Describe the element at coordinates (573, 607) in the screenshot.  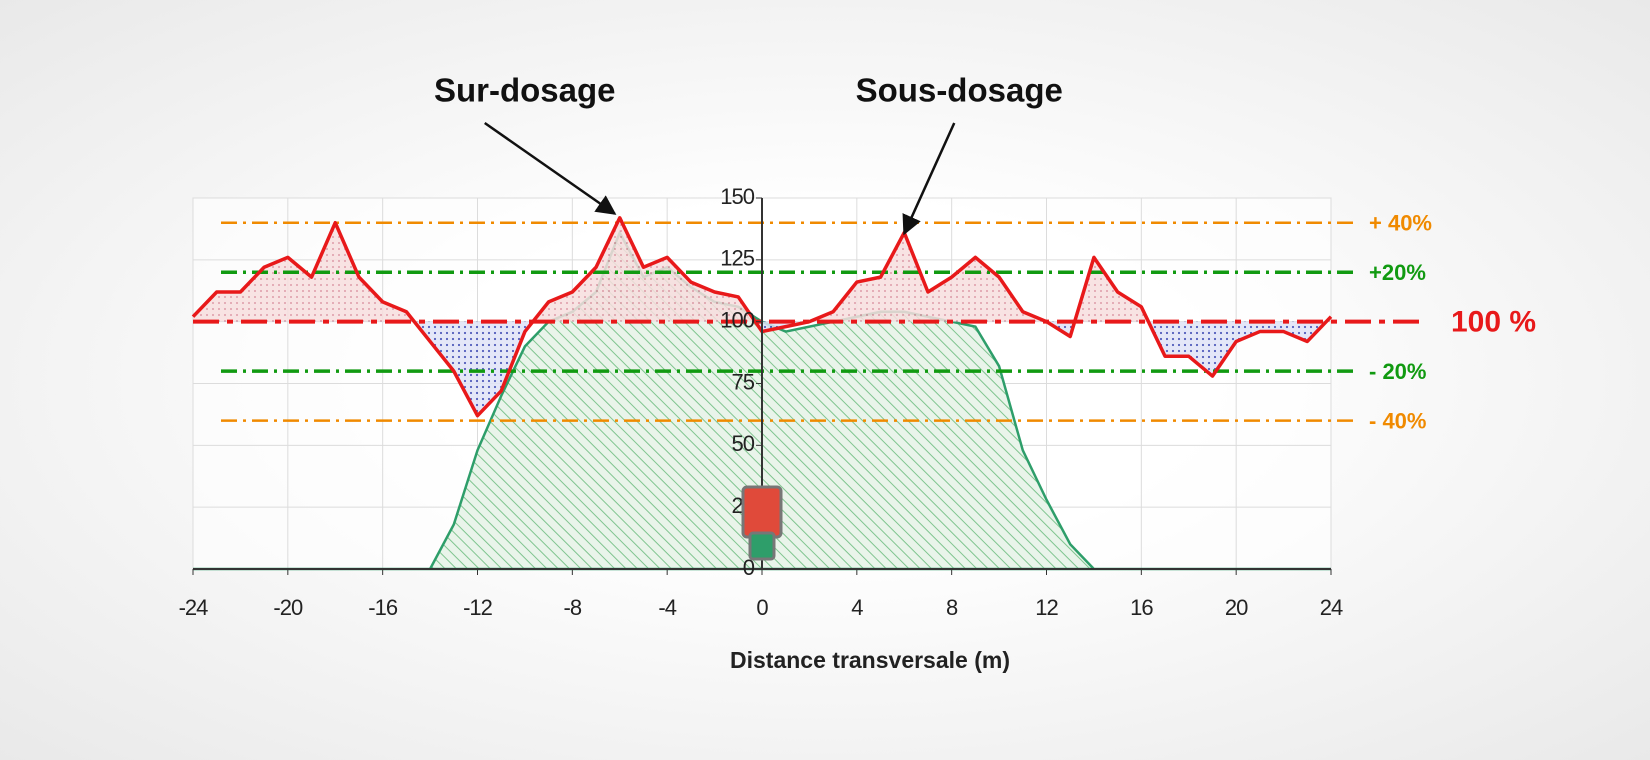
I see `x-tick-label: -8` at that location.